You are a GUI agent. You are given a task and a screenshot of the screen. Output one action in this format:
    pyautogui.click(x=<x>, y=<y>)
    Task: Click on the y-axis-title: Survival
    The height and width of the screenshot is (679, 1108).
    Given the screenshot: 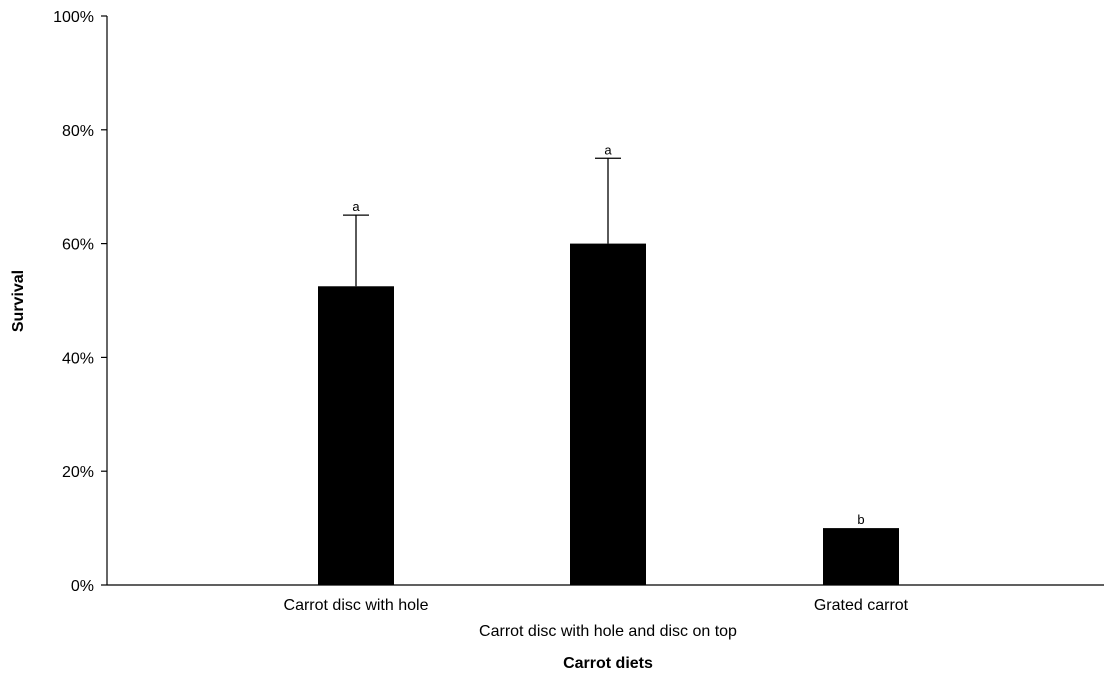 What is the action you would take?
    pyautogui.click(x=18, y=301)
    